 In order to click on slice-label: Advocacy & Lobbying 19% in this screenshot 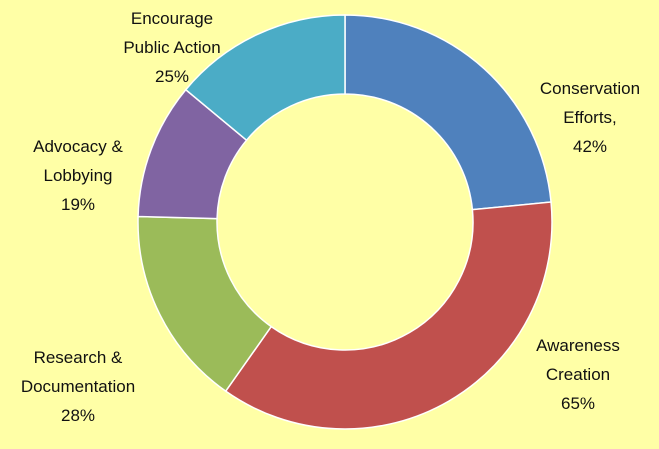, I will do `click(78, 175)`.